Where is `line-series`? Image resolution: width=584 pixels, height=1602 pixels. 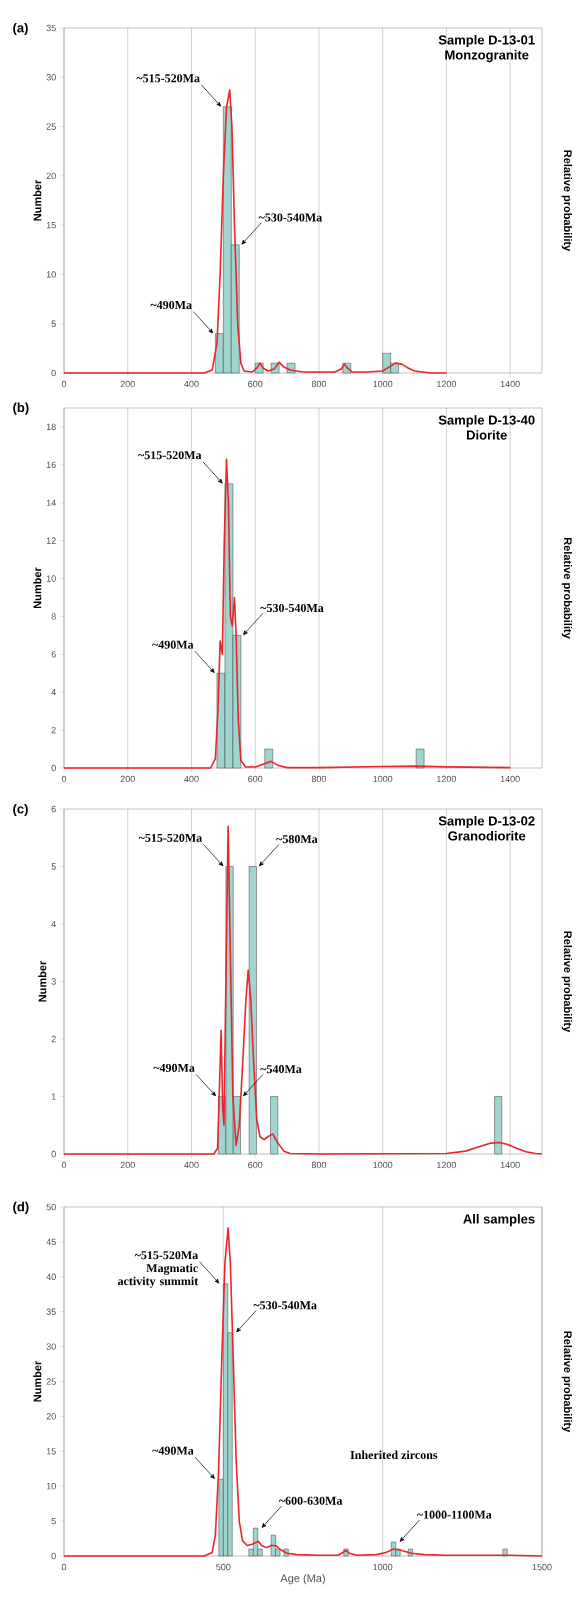 line-series is located at coordinates (255, 231).